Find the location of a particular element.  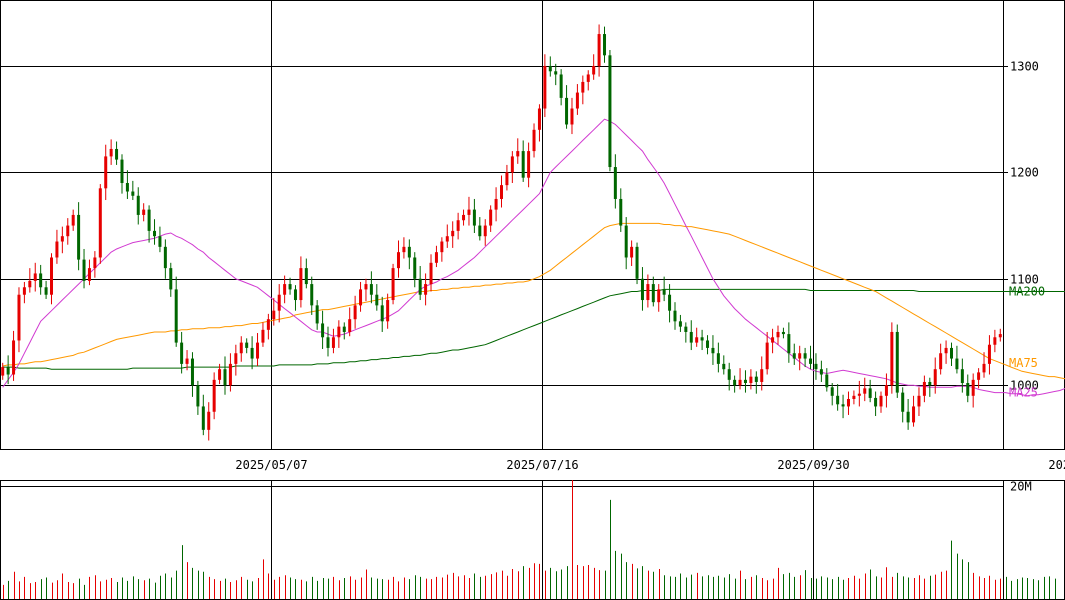

price-tick-label: 1200 is located at coordinates (1024, 173).